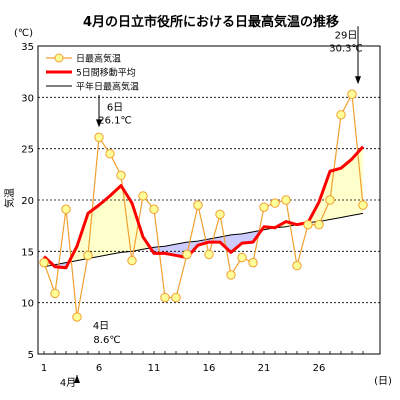 This screenshot has width=400, height=400. What do you see at coordinates (98, 59) in the screenshot?
I see `legend-label: 日最高気温` at bounding box center [98, 59].